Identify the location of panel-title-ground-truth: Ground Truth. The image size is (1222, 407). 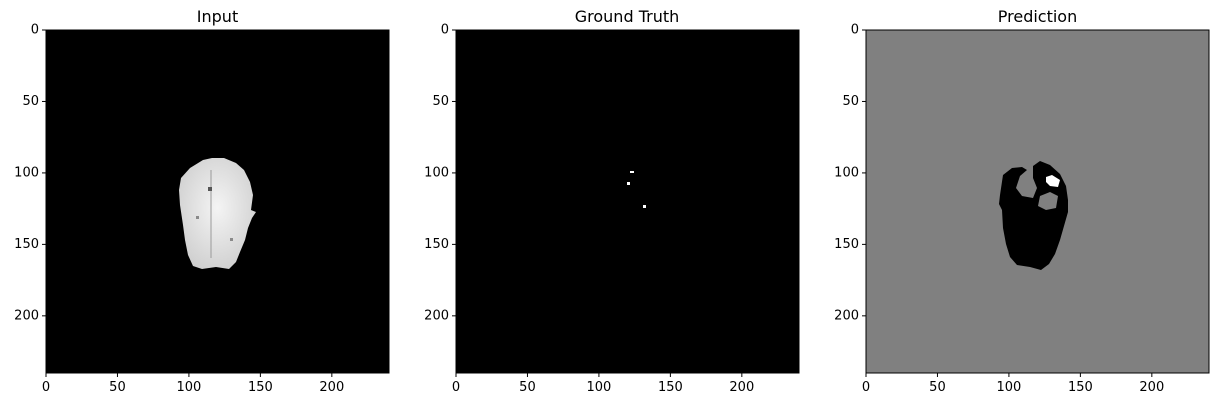
(627, 16).